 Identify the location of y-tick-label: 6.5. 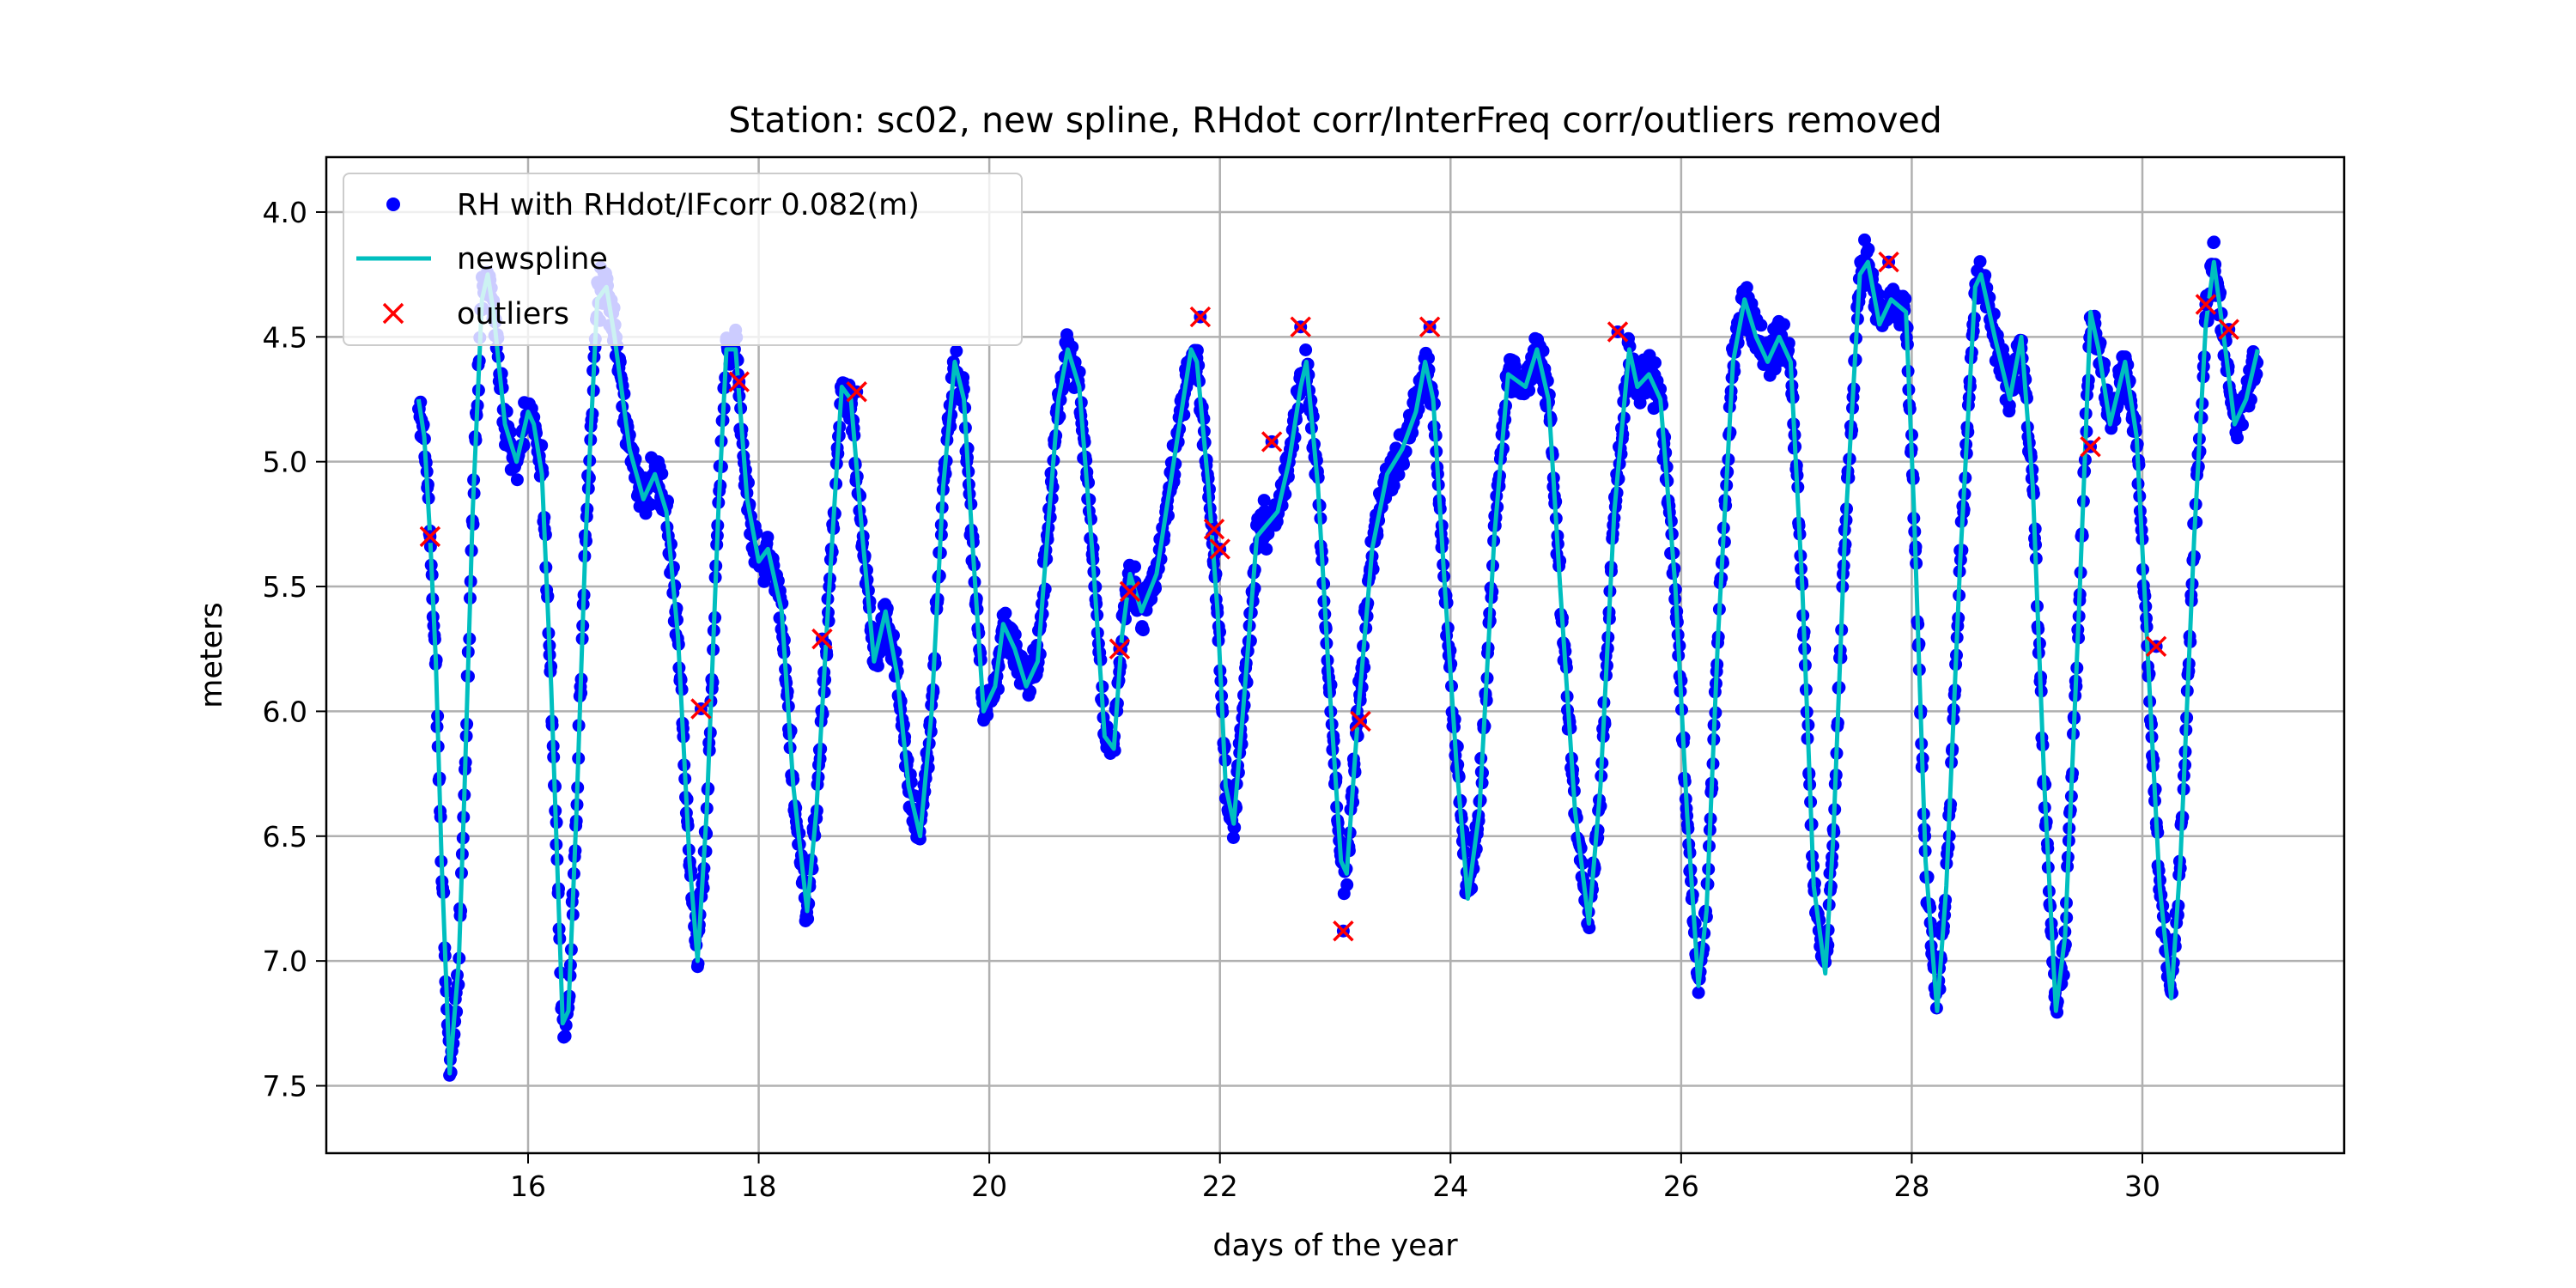
(285, 837).